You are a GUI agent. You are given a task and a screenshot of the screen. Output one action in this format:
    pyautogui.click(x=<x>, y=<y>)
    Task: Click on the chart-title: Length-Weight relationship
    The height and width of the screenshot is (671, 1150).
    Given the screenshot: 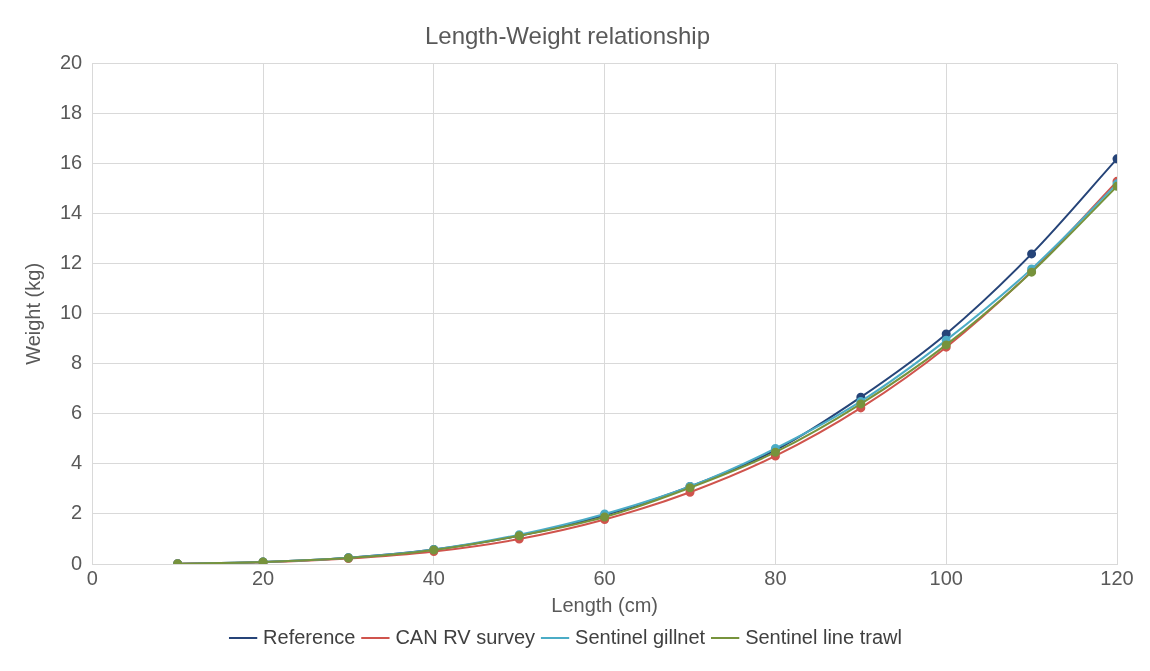 What is the action you would take?
    pyautogui.click(x=567, y=36)
    